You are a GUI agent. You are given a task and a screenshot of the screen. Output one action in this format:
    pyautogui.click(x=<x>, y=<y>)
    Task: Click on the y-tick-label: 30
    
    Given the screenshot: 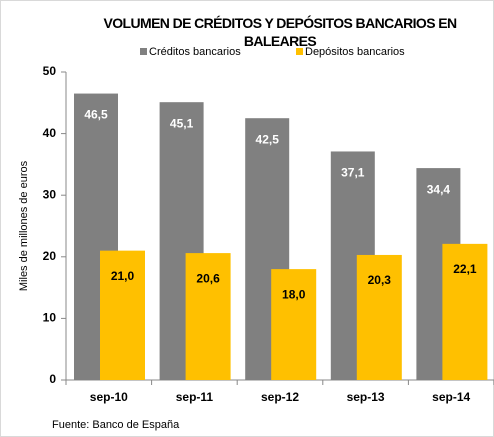 What is the action you would take?
    pyautogui.click(x=50, y=194)
    